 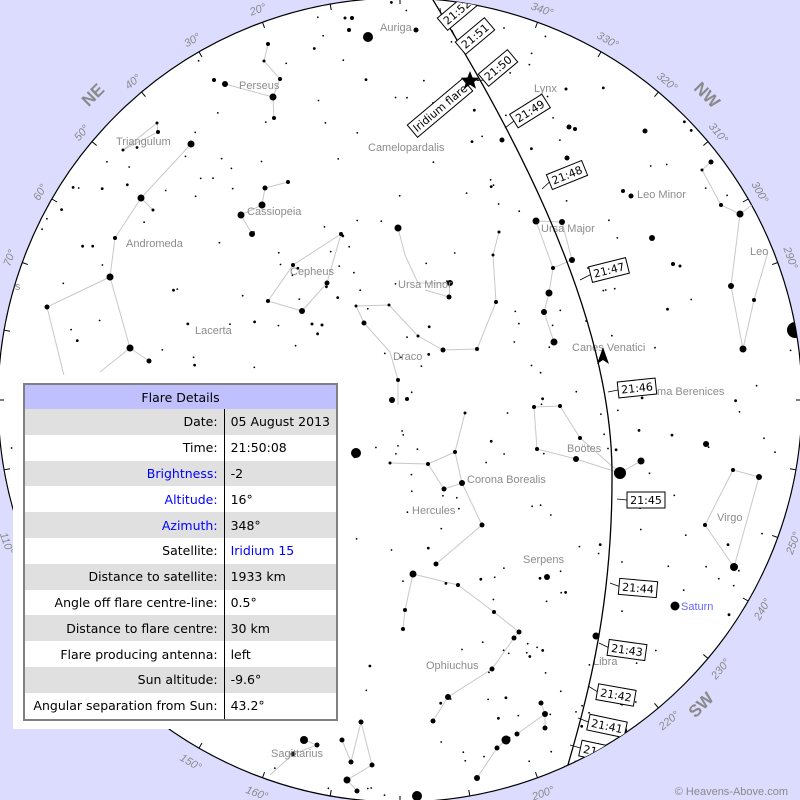 What do you see at coordinates (646, 500) in the screenshot?
I see `time-label: 21:45` at bounding box center [646, 500].